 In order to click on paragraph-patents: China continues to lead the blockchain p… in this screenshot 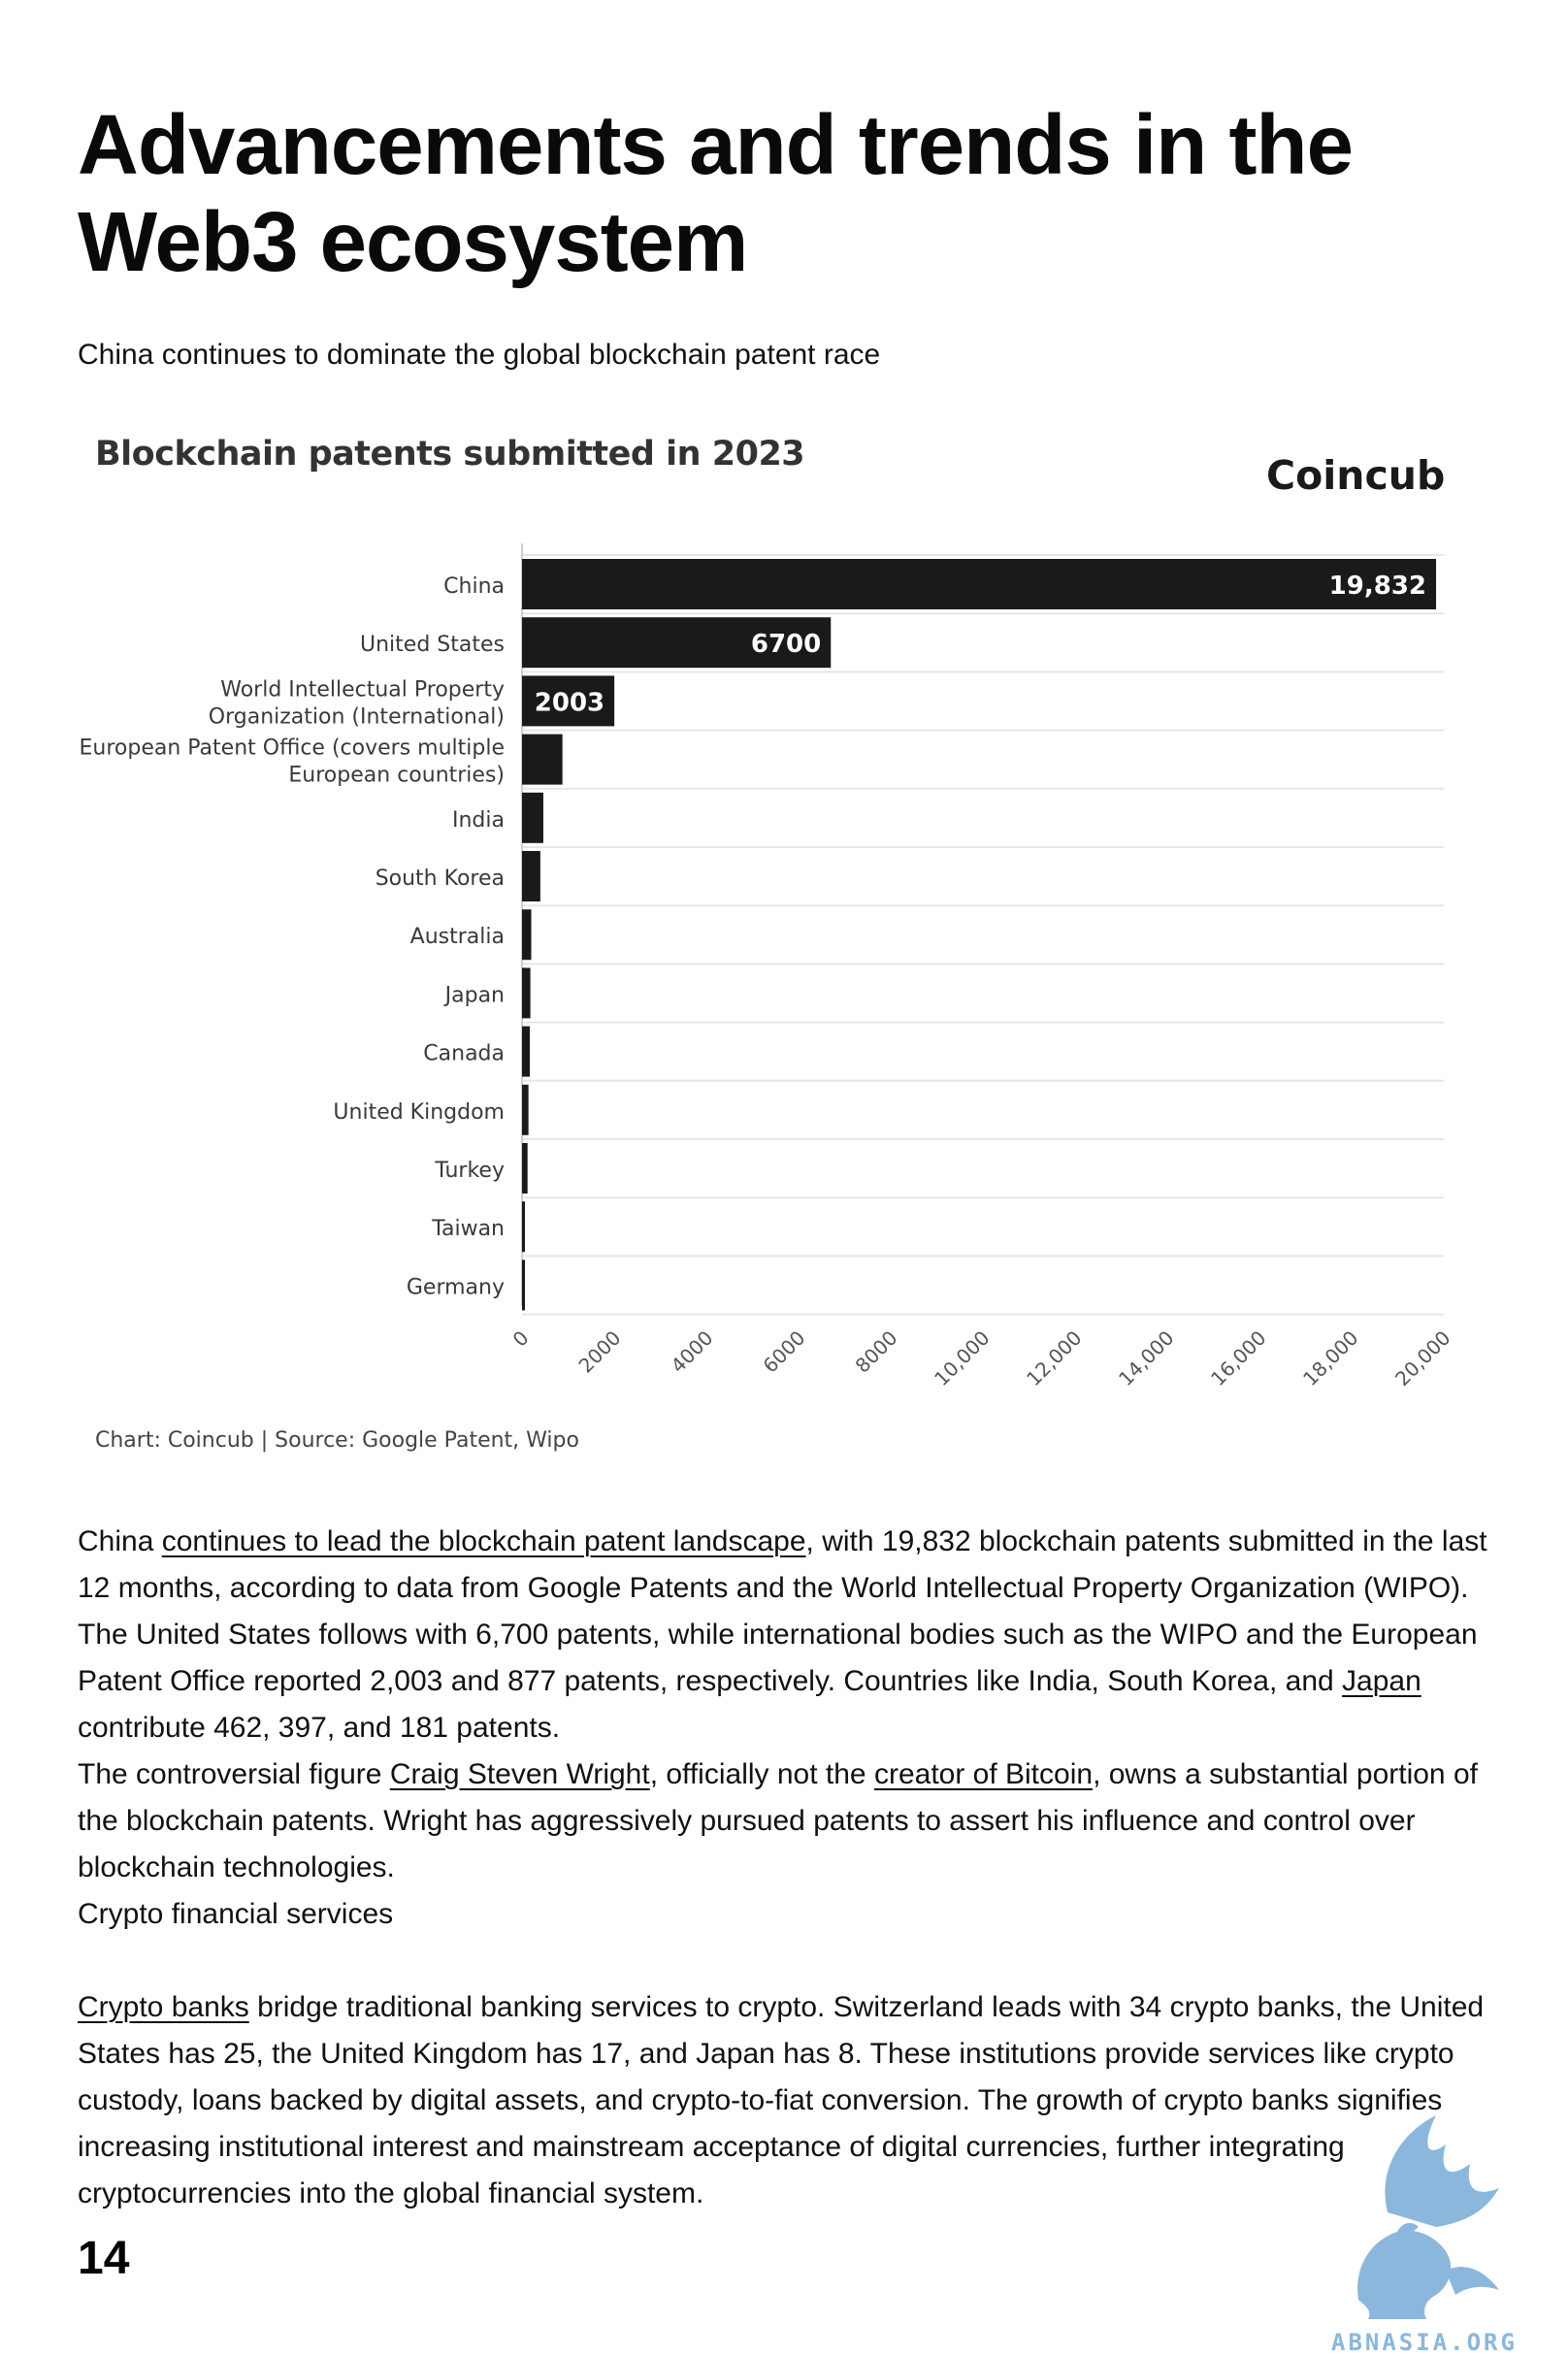, I will do `click(782, 1634)`.